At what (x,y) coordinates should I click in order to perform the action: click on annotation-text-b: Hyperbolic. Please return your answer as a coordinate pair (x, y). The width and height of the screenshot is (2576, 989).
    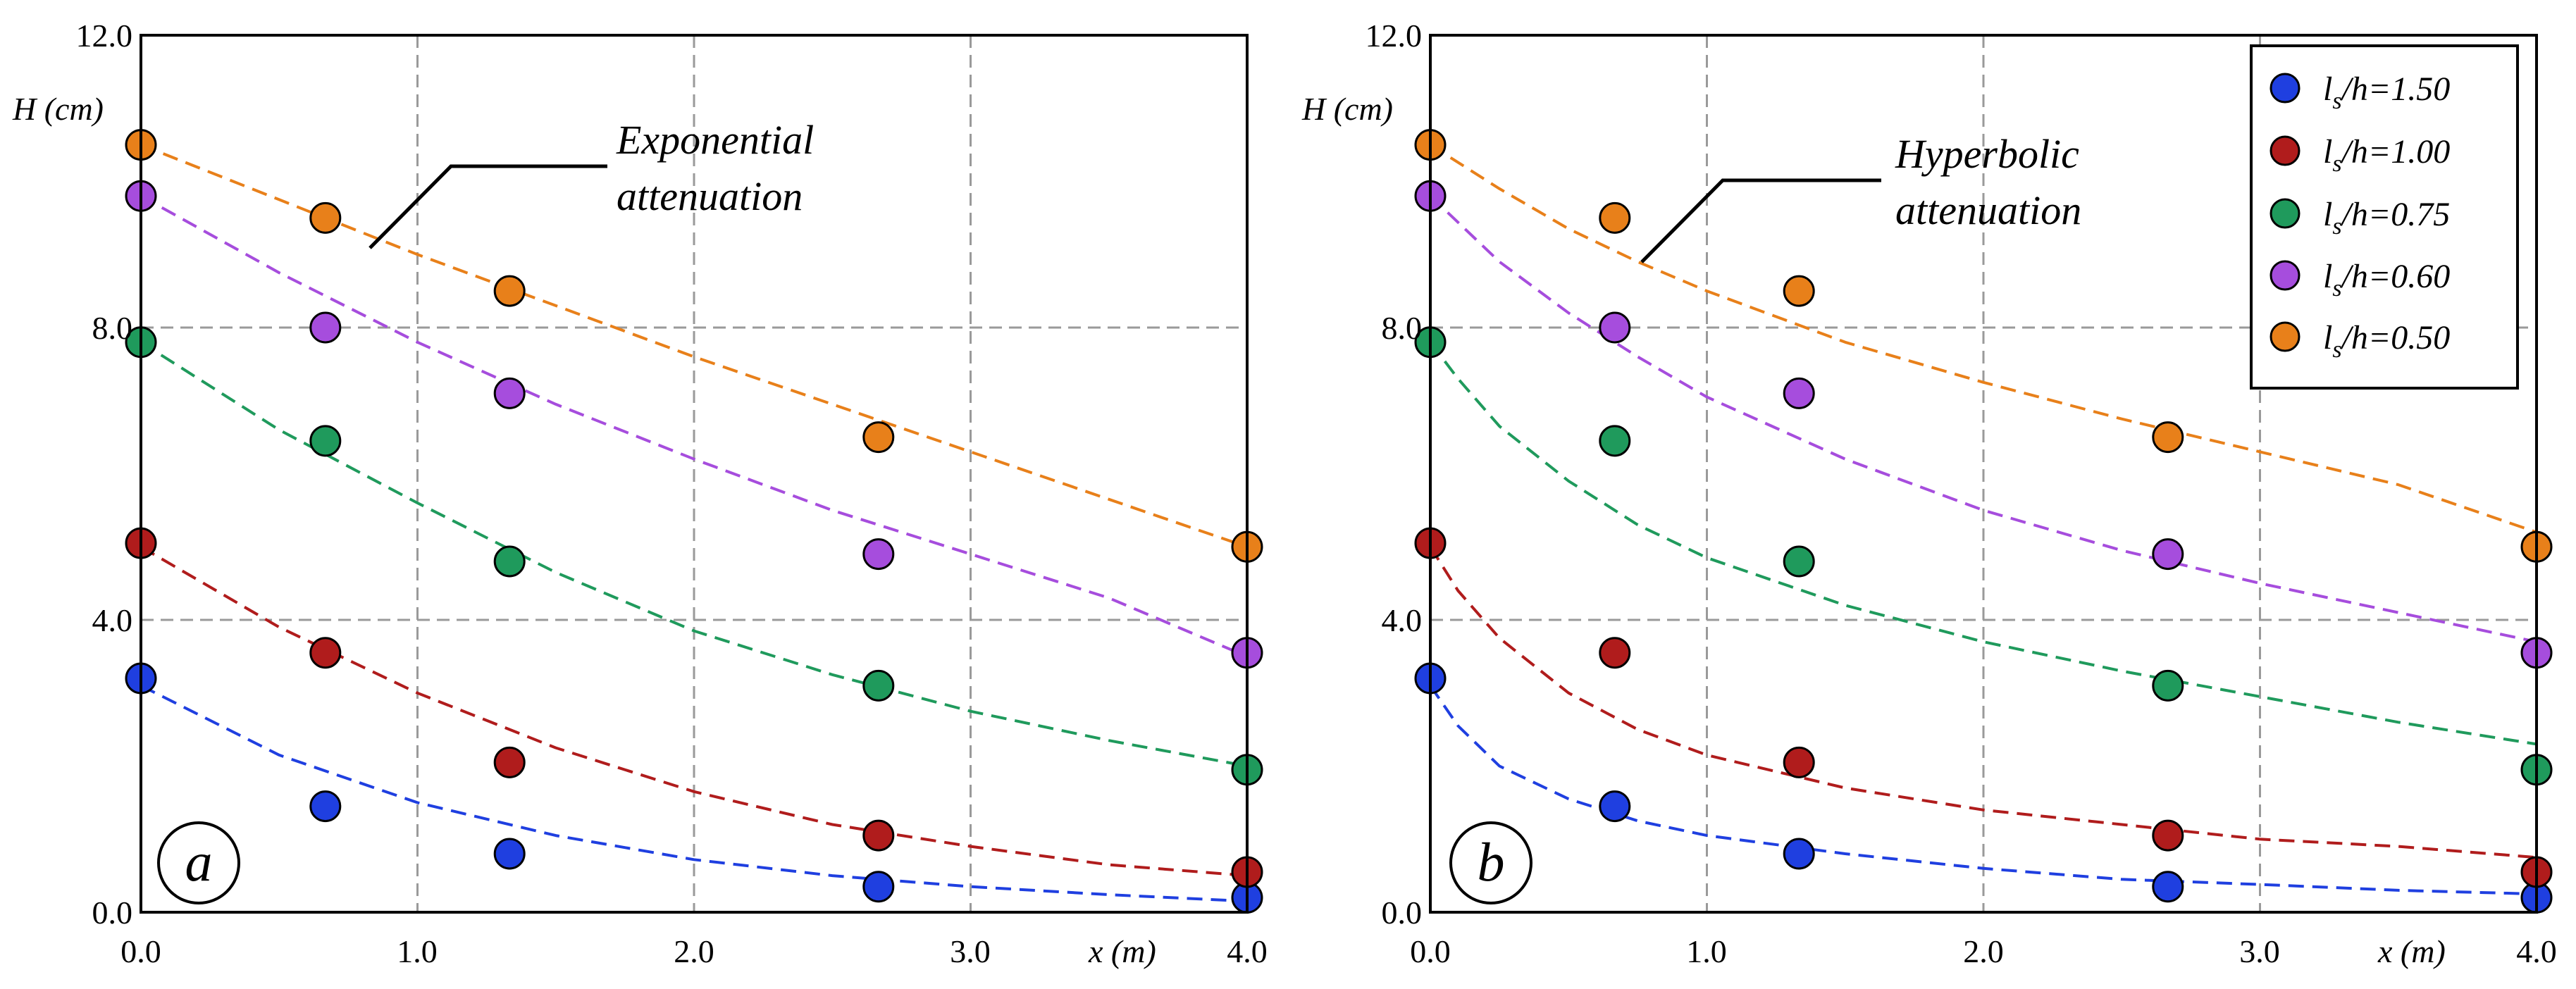
    Looking at the image, I should click on (1987, 154).